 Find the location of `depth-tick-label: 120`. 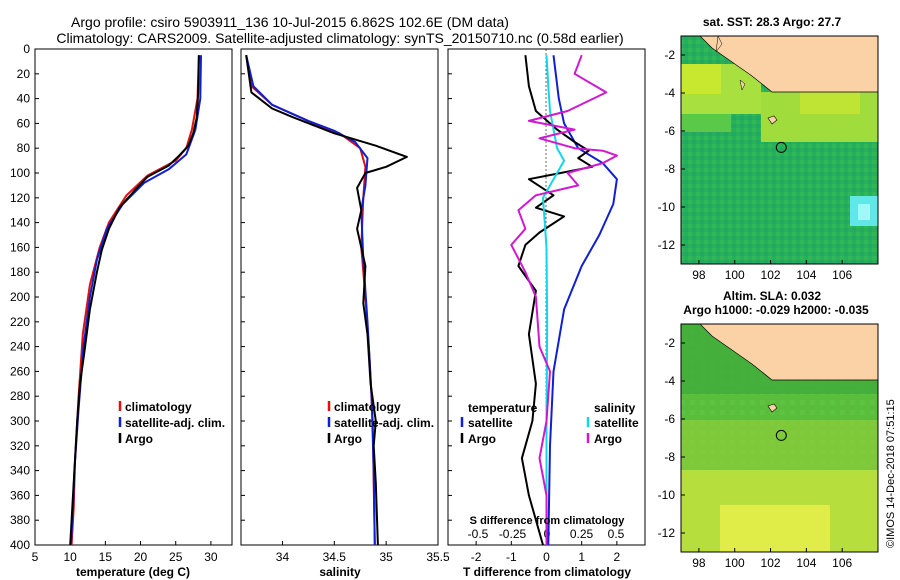

depth-tick-label: 120 is located at coordinates (20, 198).